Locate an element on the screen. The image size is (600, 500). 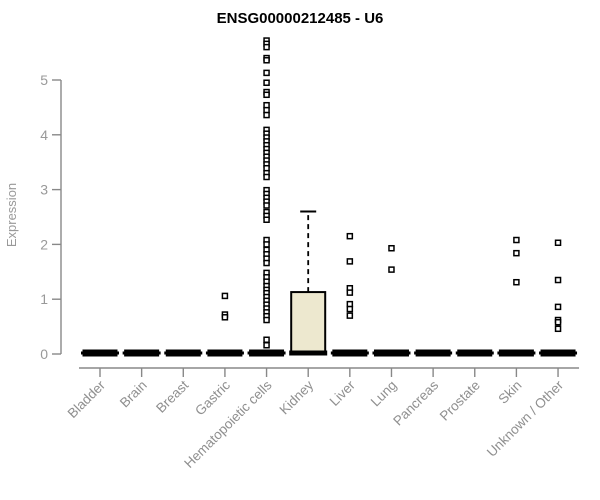
x-tick-label: Breast is located at coordinates (172, 396).